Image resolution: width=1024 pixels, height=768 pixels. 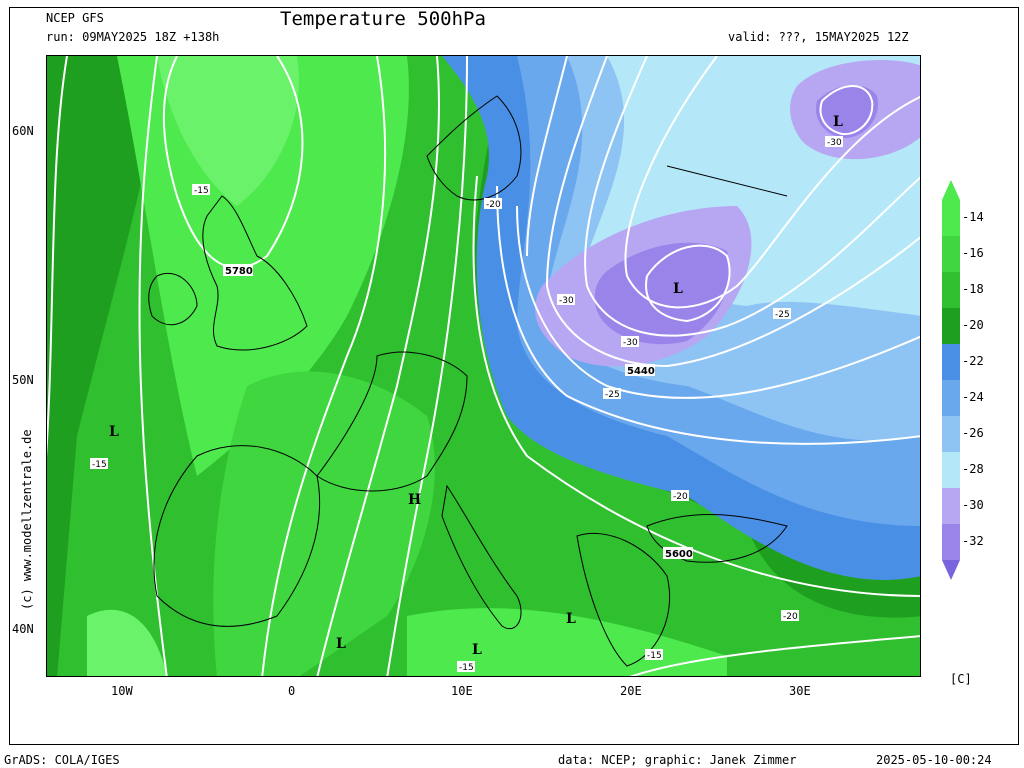 I want to click on lat-label-50n: 50N, so click(x=23, y=380).